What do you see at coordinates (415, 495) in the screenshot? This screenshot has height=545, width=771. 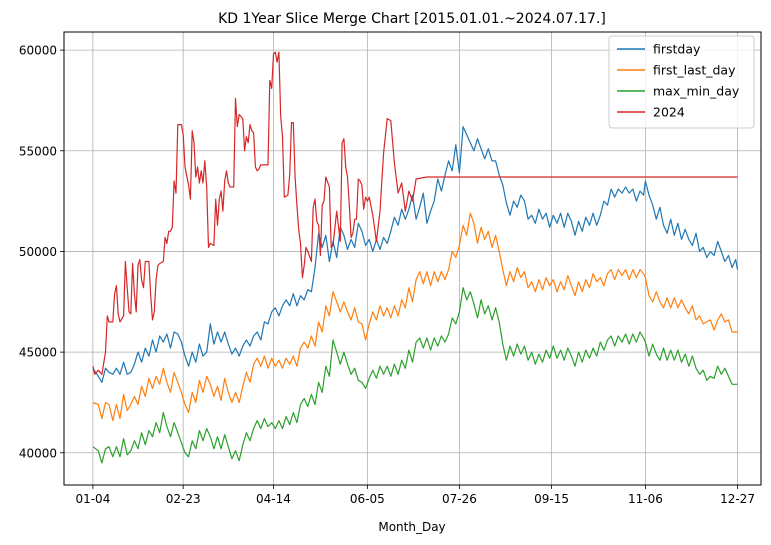 I see `x-axis-ticks: 01-04 02-23 04-14 06-05 07-26 09-15 11-06 12-27` at bounding box center [415, 495].